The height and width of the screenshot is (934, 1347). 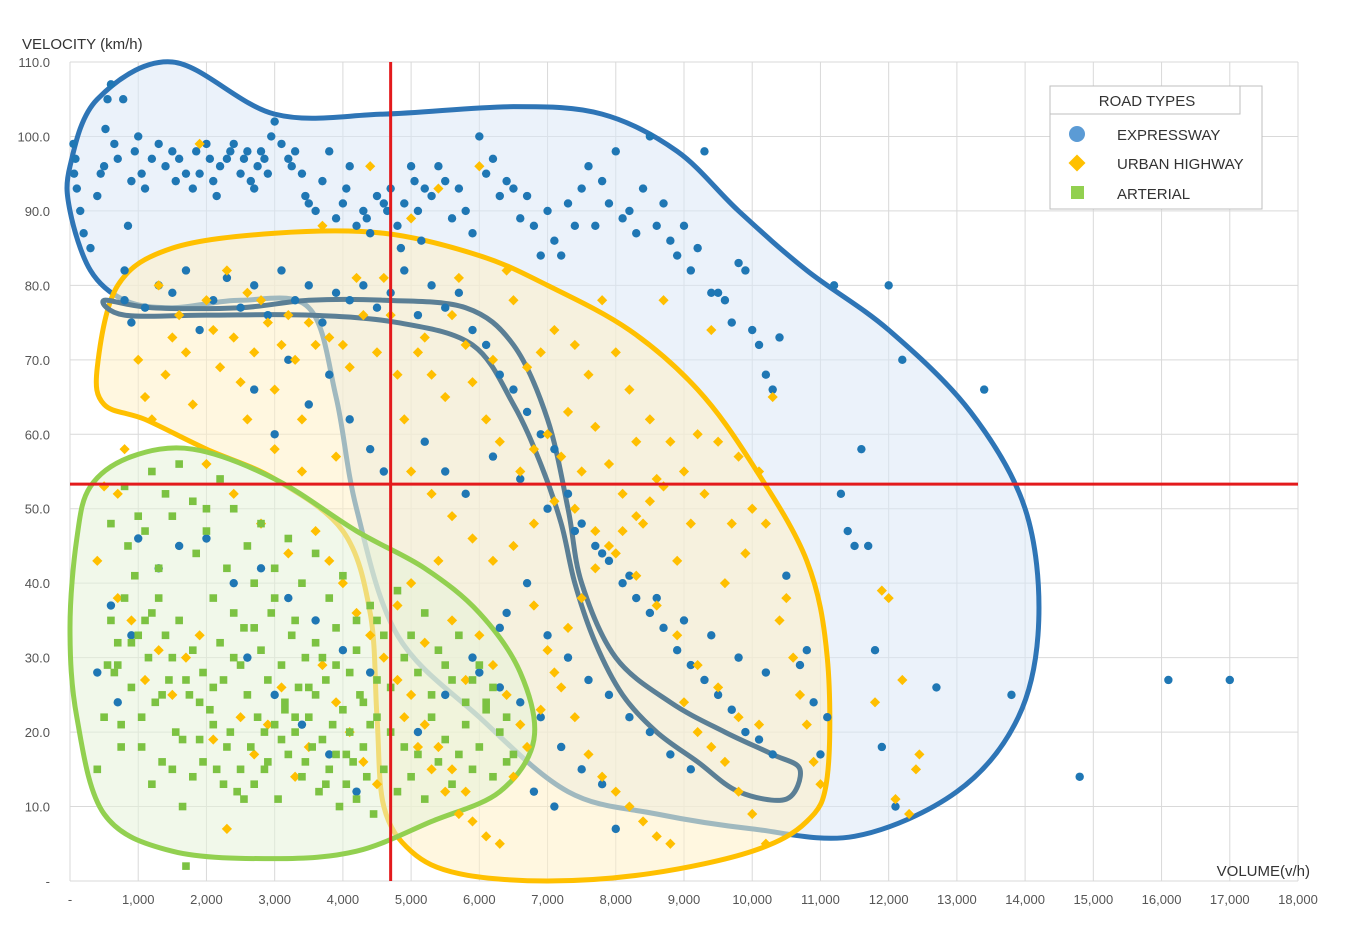 I want to click on y-tick-label: 30.0, so click(x=37, y=658).